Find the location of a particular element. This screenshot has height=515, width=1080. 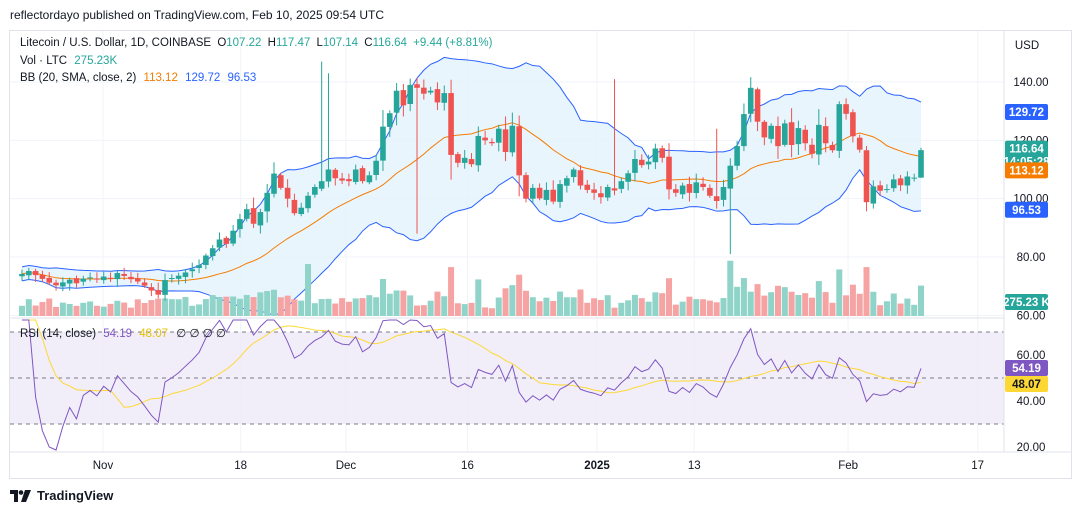

currency-label: USD is located at coordinates (1027, 46).